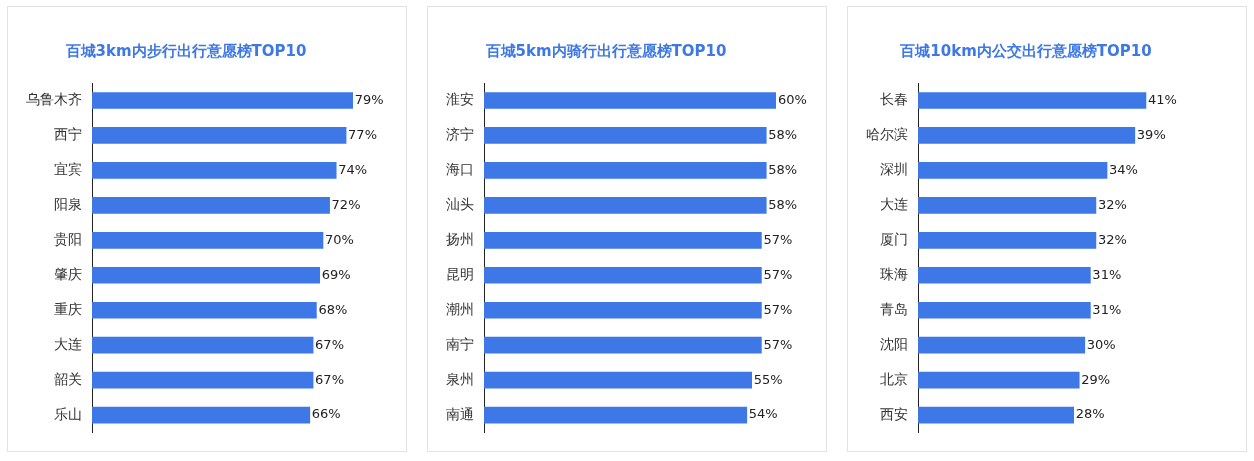  I want to click on y-tick-label: 昆明, so click(460, 273).